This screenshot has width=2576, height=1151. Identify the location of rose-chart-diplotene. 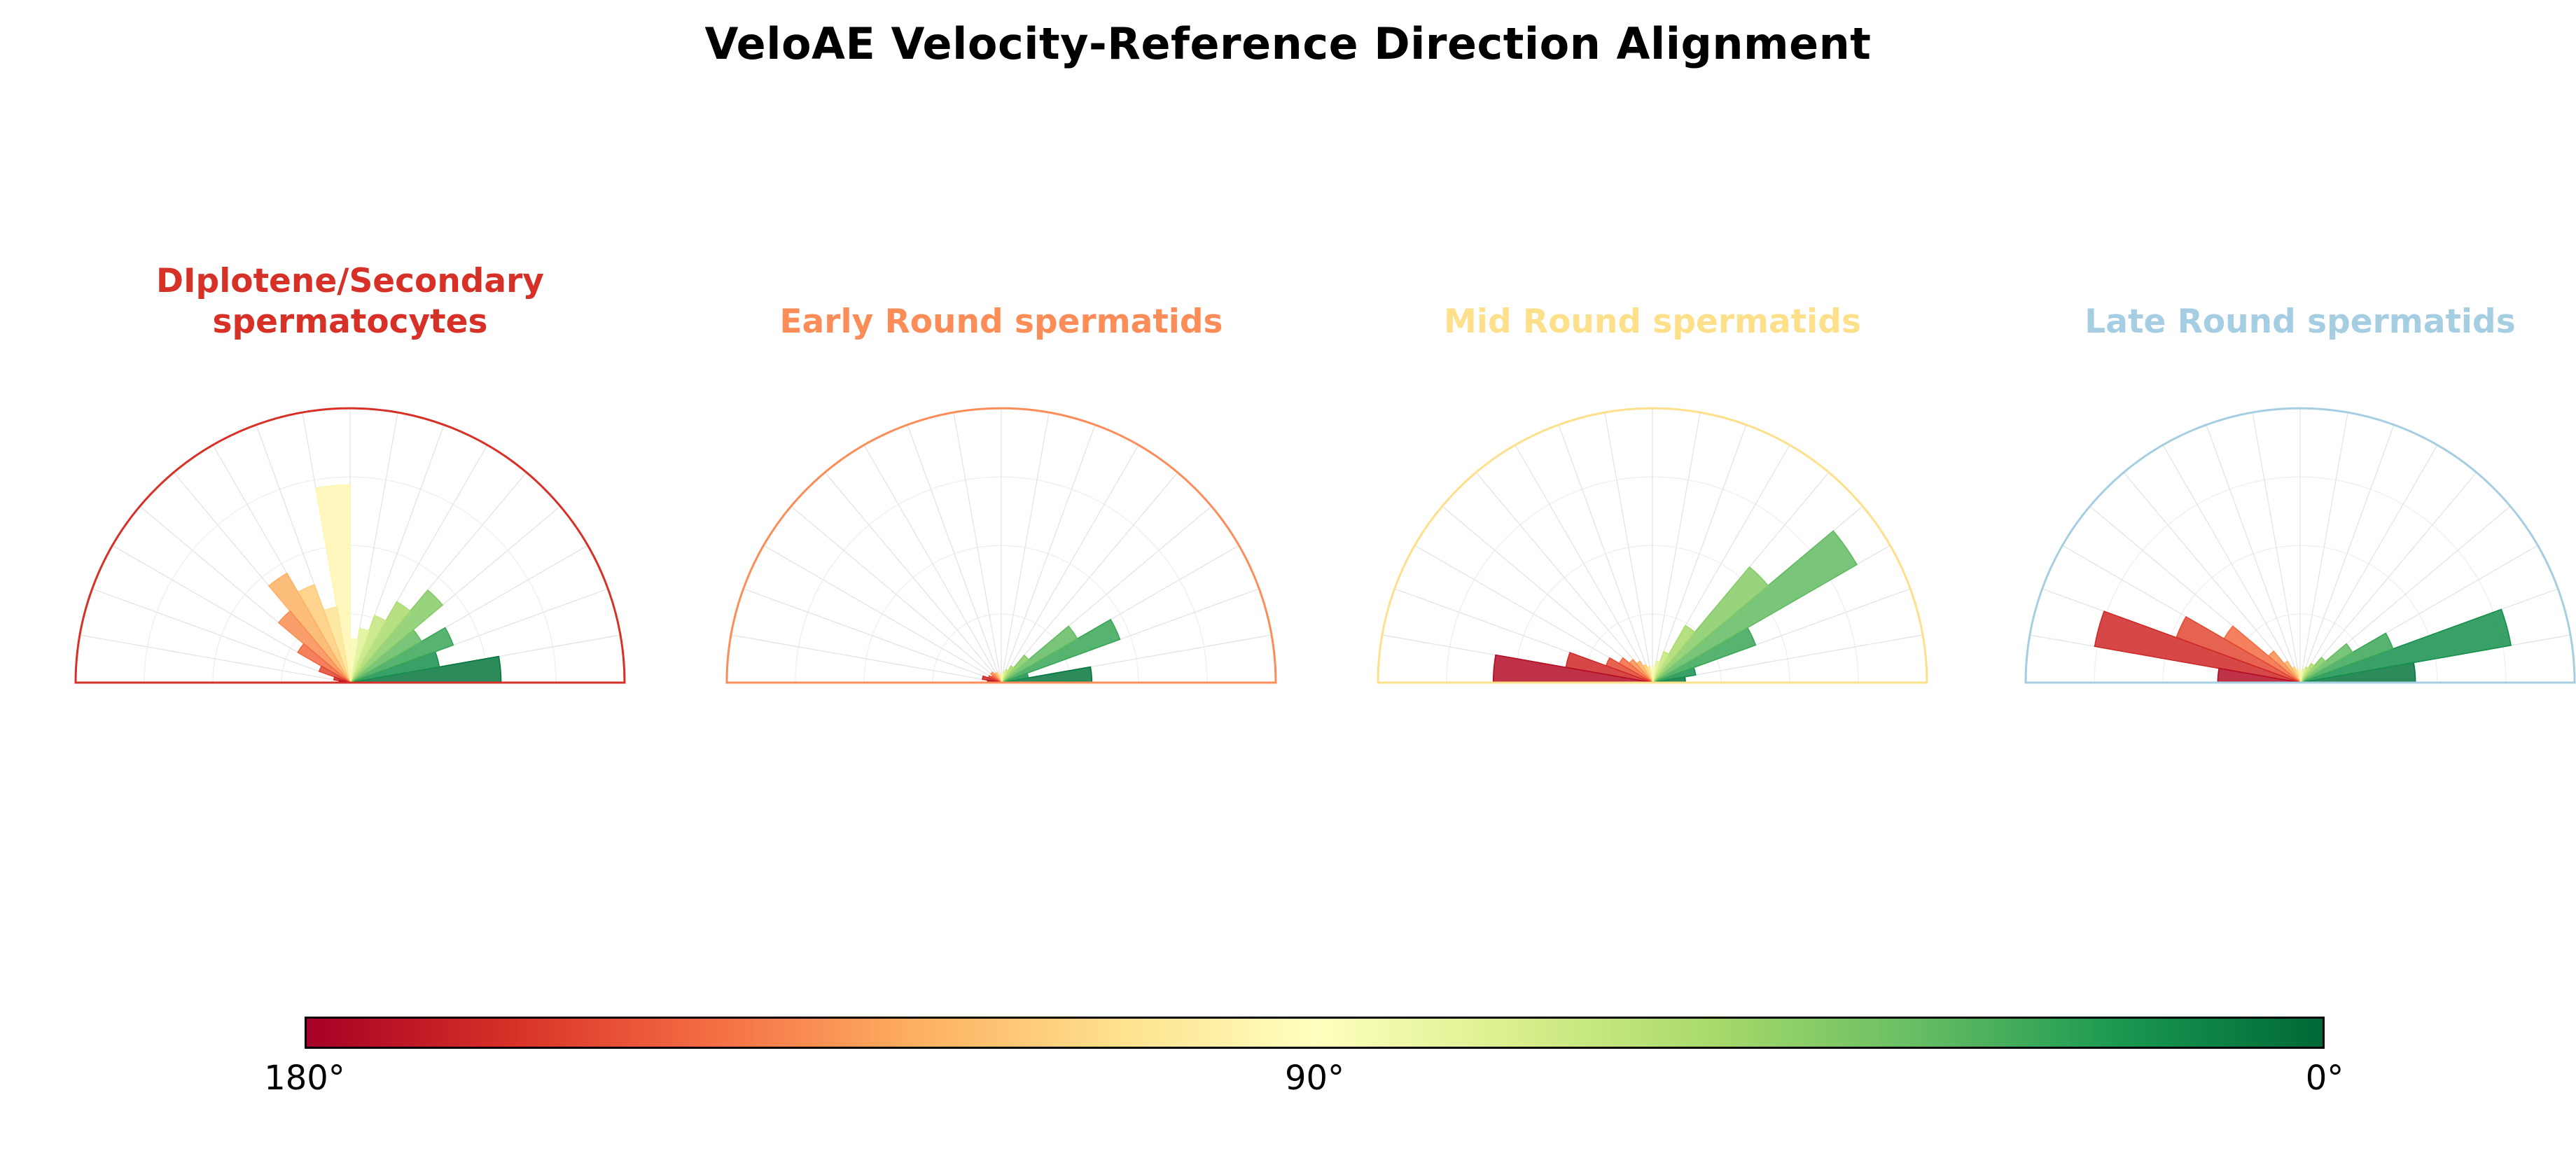
(350, 545).